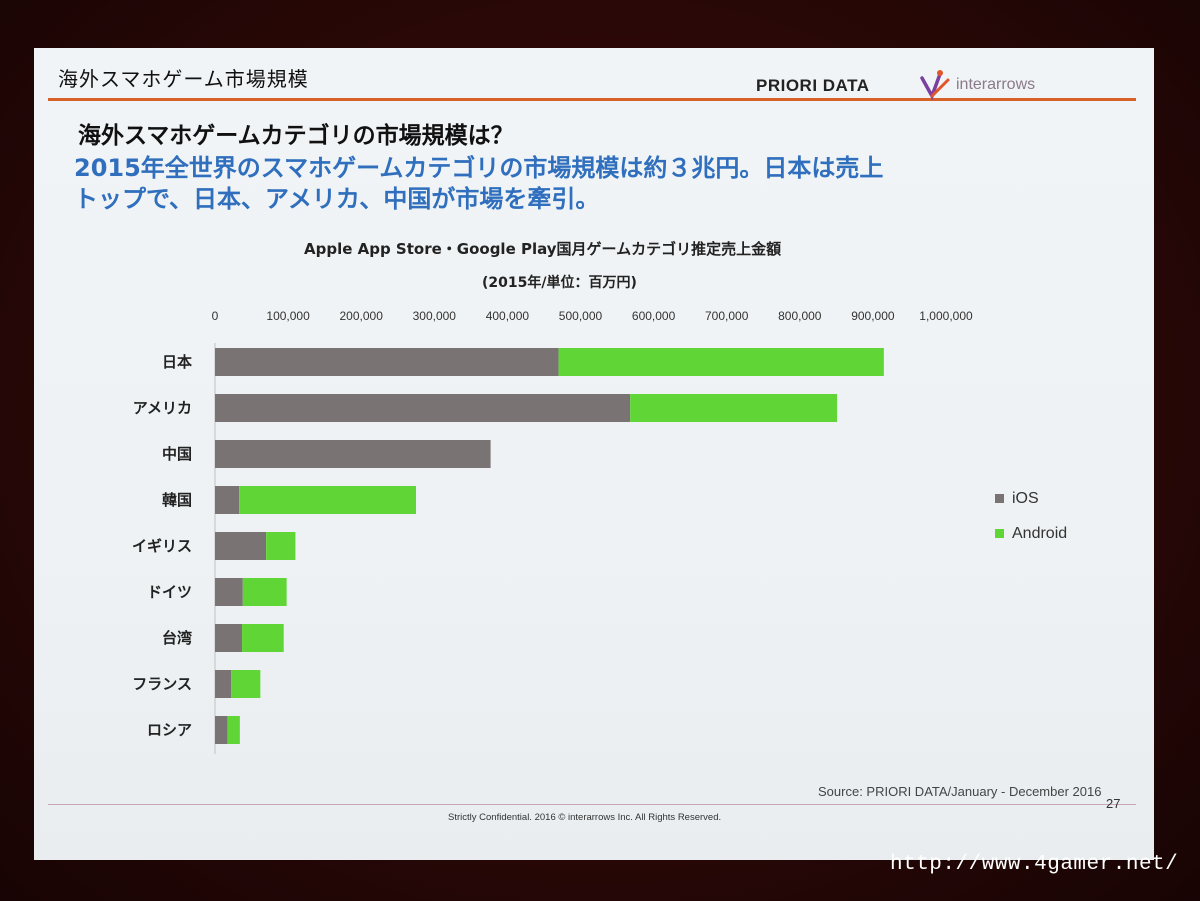 Image resolution: width=1200 pixels, height=901 pixels. I want to click on x-tick-label: 0, so click(215, 316).